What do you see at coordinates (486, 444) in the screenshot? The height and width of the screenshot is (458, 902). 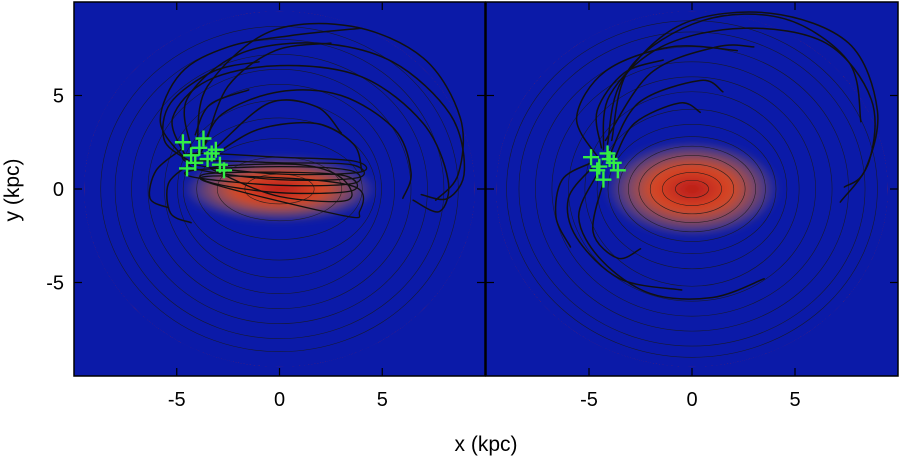 I see `x-axis-label: x (kpc)` at bounding box center [486, 444].